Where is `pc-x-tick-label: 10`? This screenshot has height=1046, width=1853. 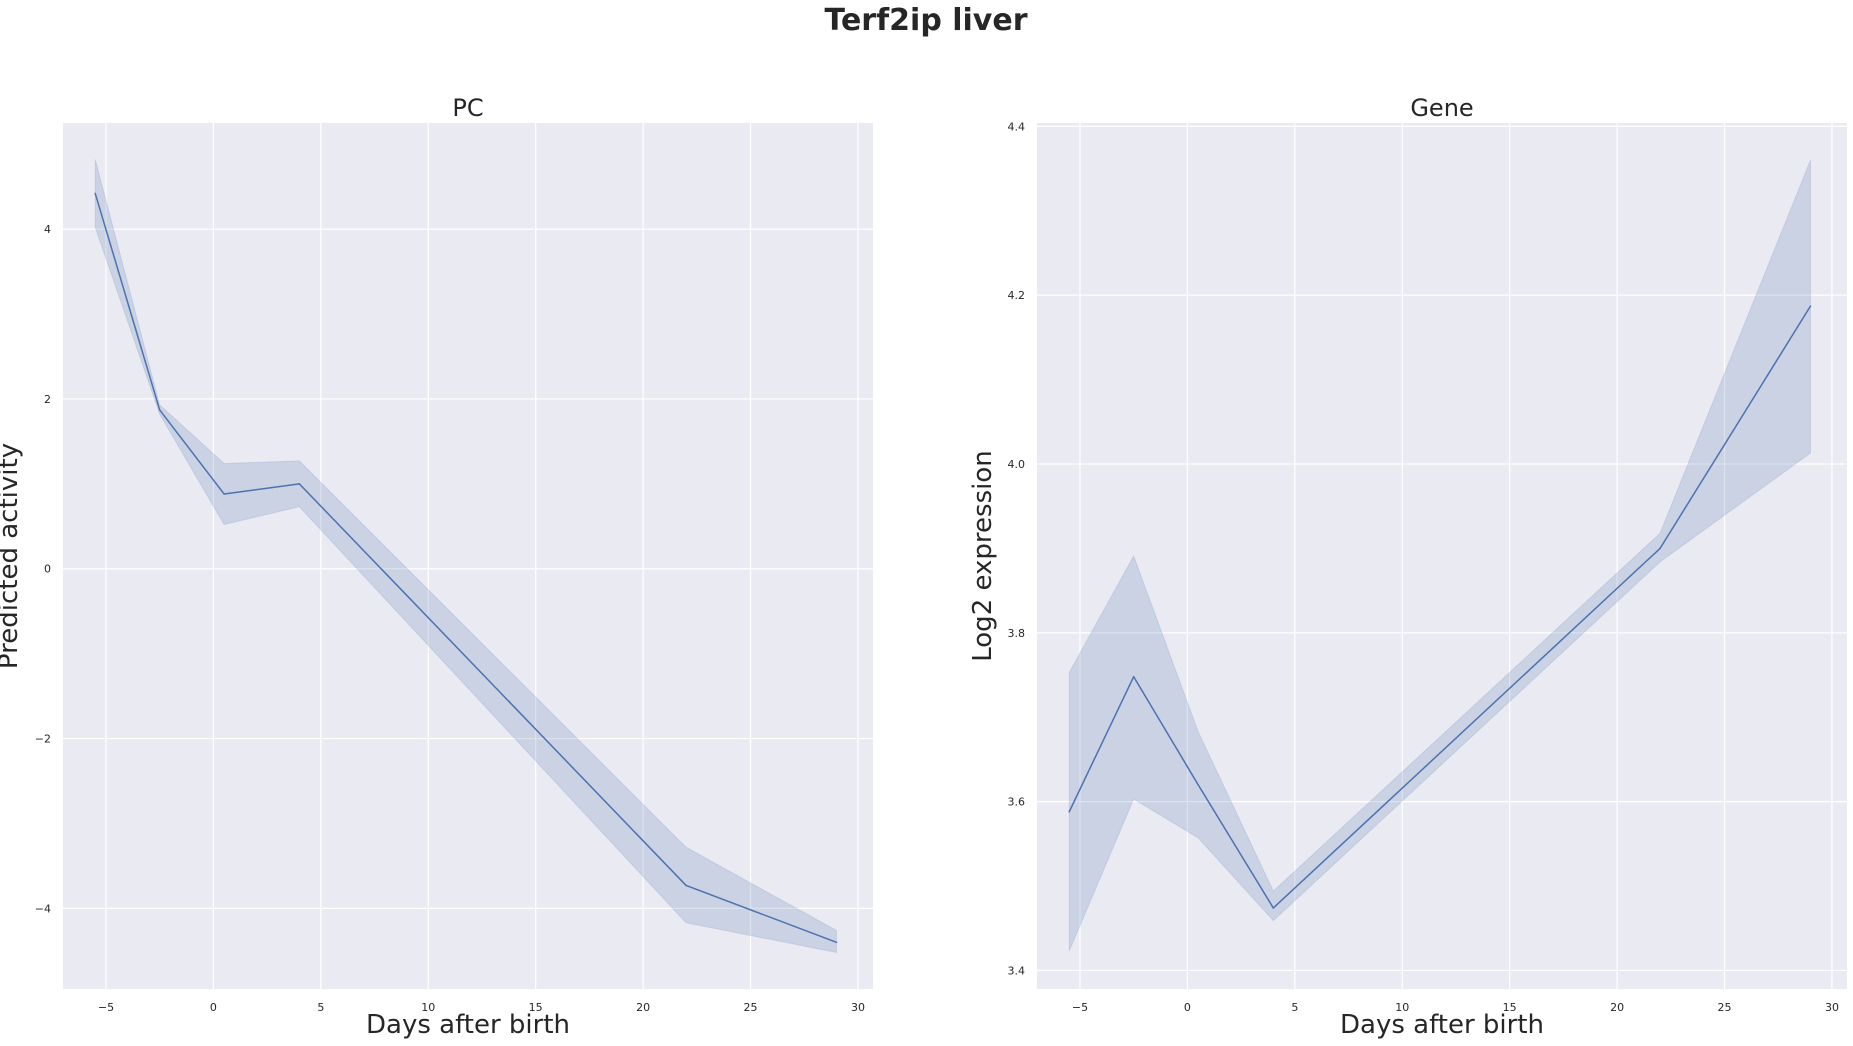
pc-x-tick-label: 10 is located at coordinates (428, 1007).